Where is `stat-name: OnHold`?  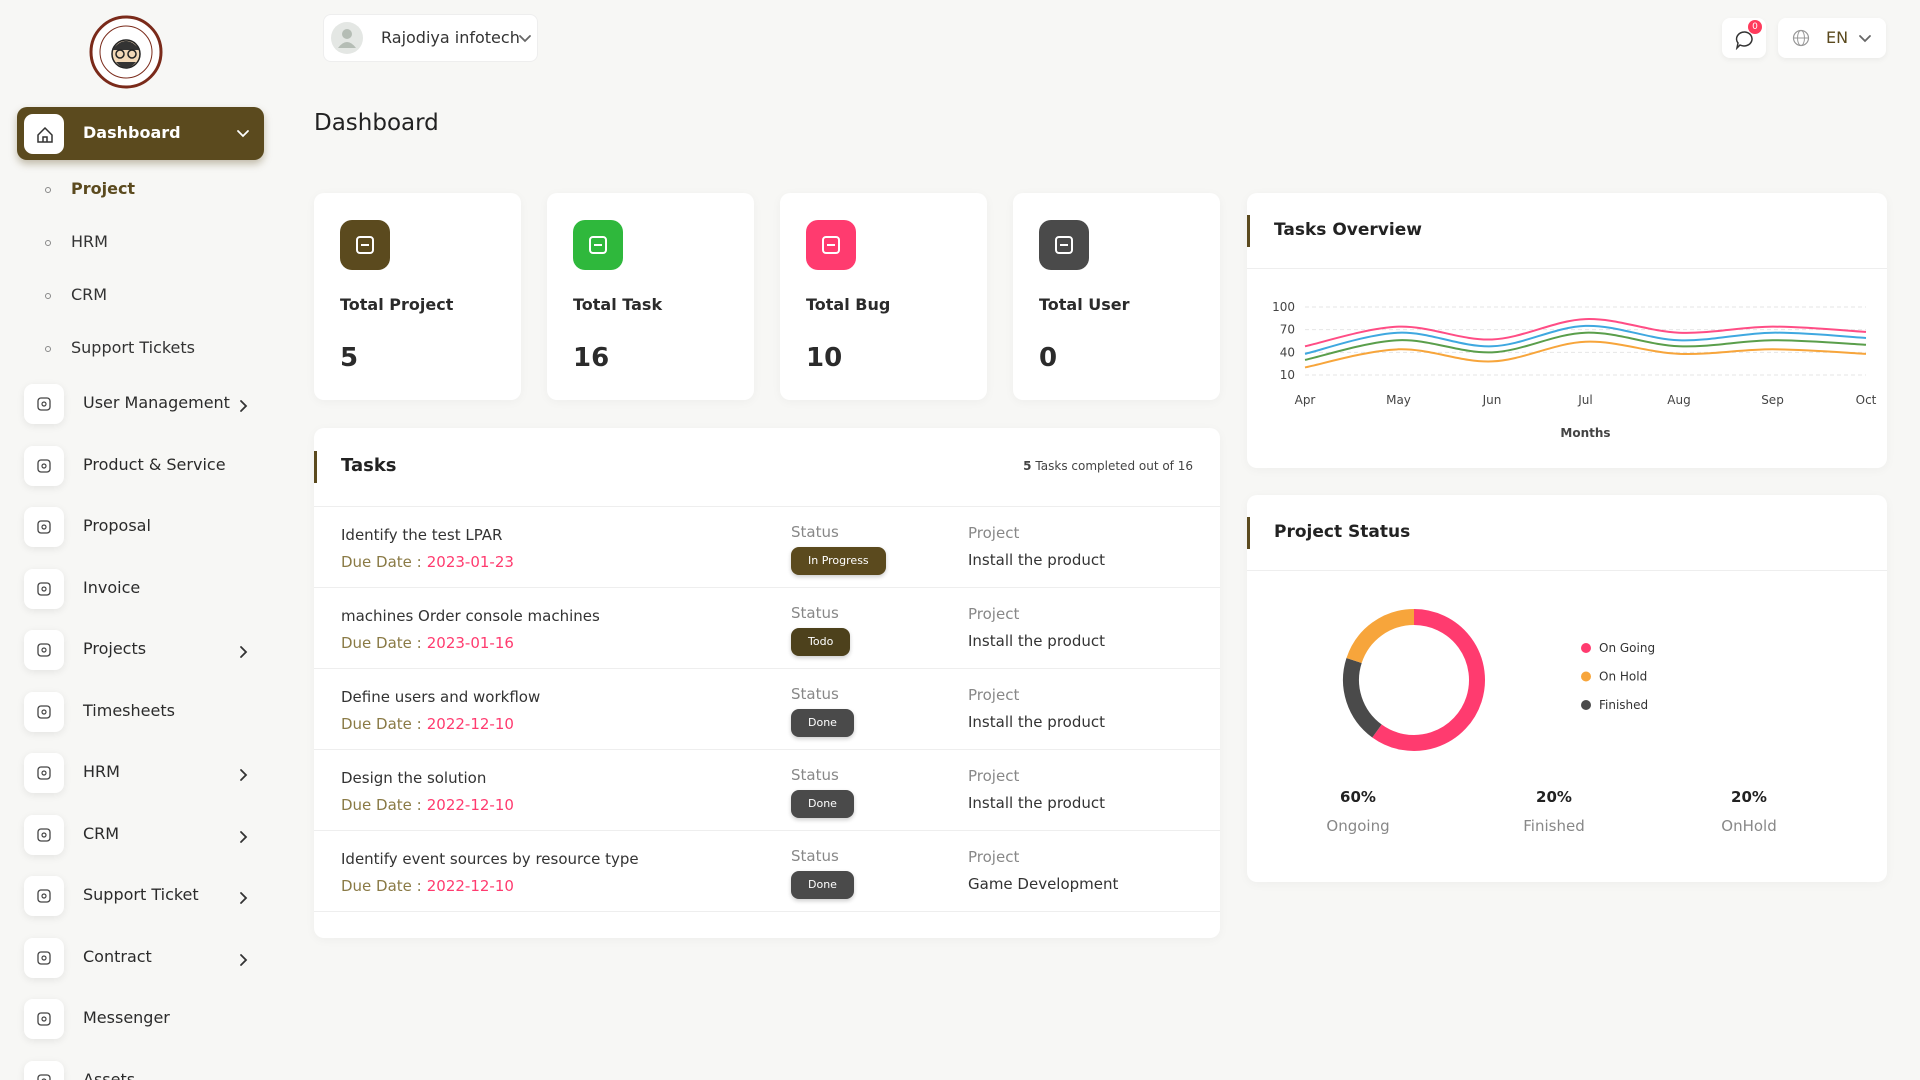
stat-name: OnHold is located at coordinates (1748, 826).